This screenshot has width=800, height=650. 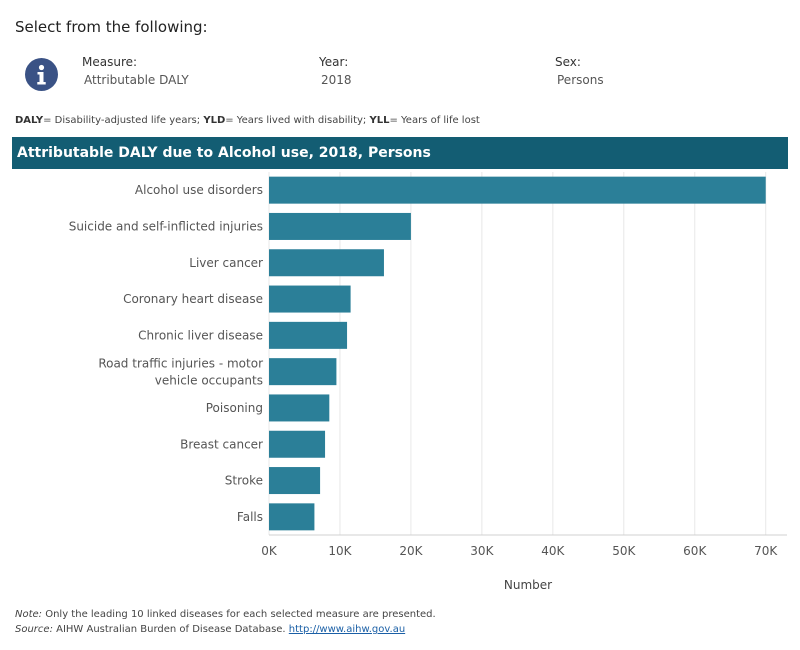 What do you see at coordinates (135, 71) in the screenshot?
I see `filter-measure: Measure: Attributable DALY` at bounding box center [135, 71].